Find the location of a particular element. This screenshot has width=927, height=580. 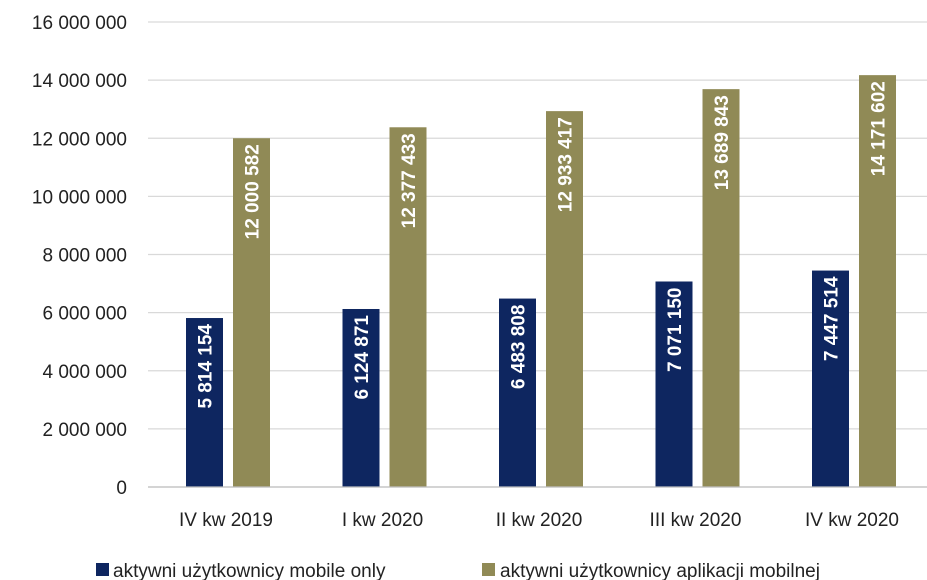

bar-value-label: 5 814 154 is located at coordinates (206, 366).